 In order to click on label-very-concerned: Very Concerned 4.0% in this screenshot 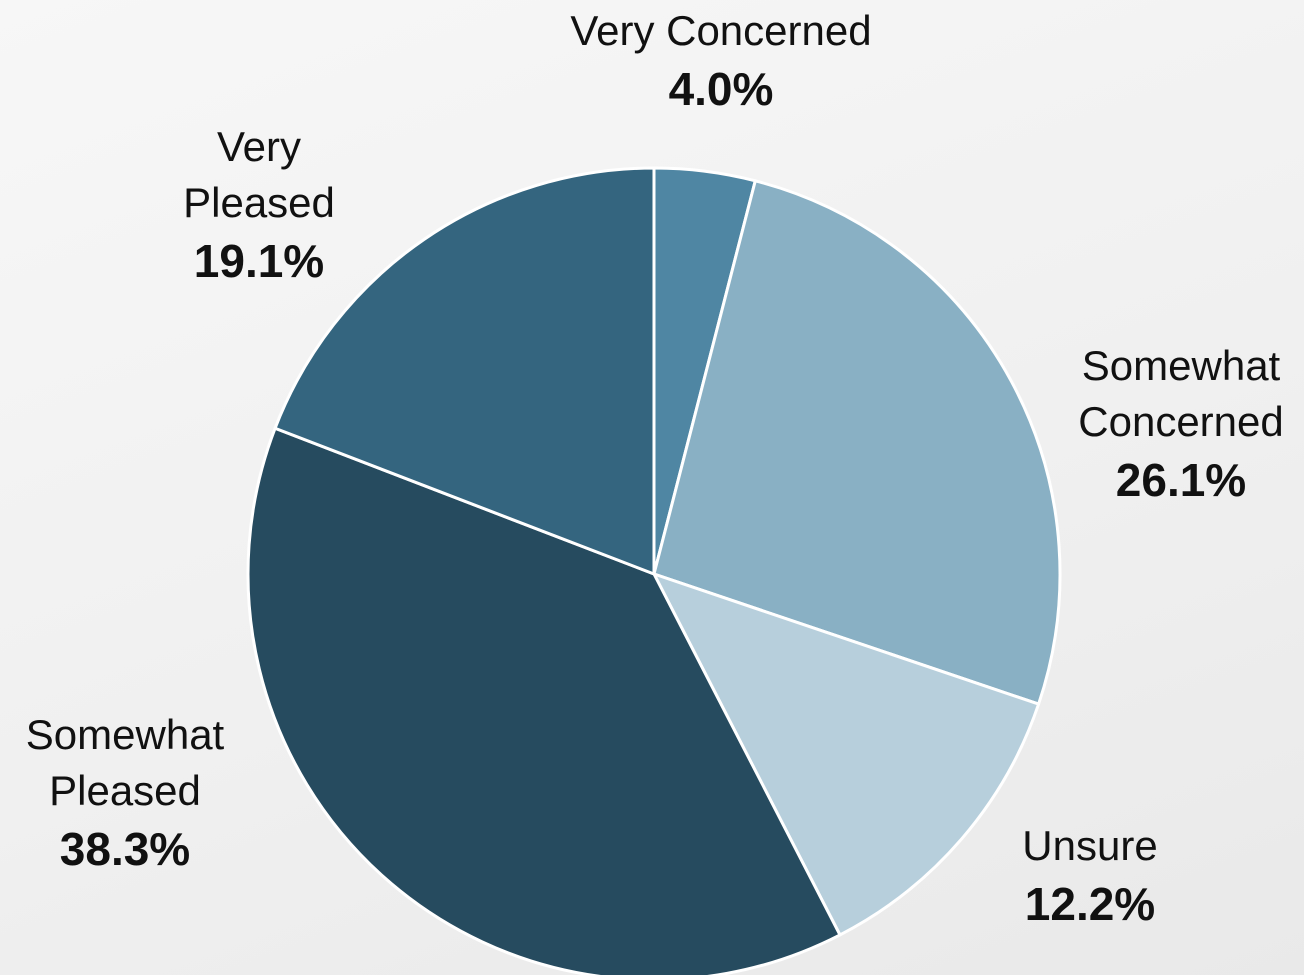, I will do `click(720, 61)`.